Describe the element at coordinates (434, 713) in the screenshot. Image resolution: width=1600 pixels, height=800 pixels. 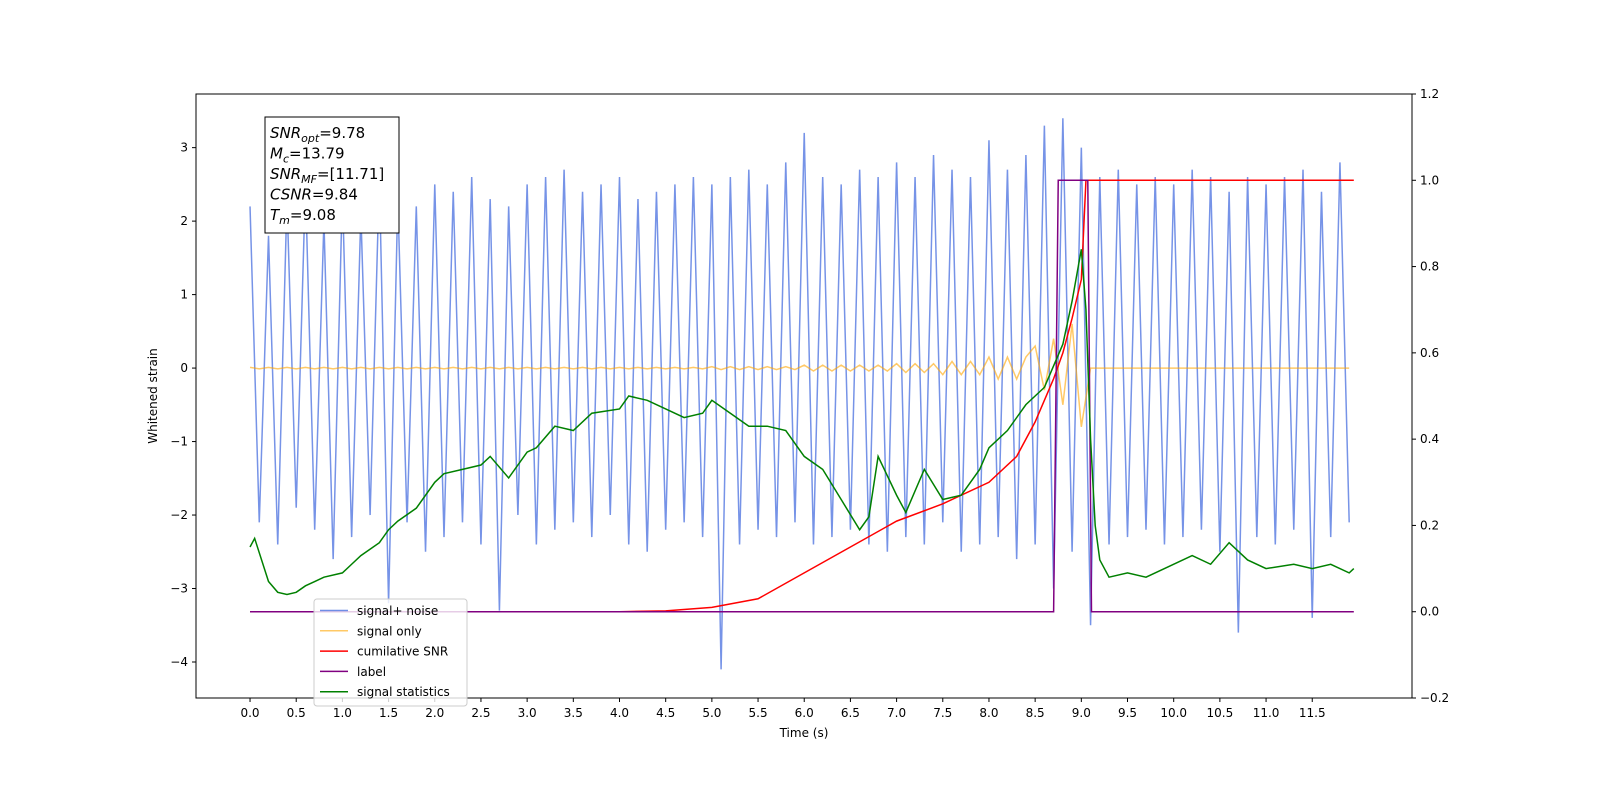
I see `x-tick-label: 2.0` at that location.